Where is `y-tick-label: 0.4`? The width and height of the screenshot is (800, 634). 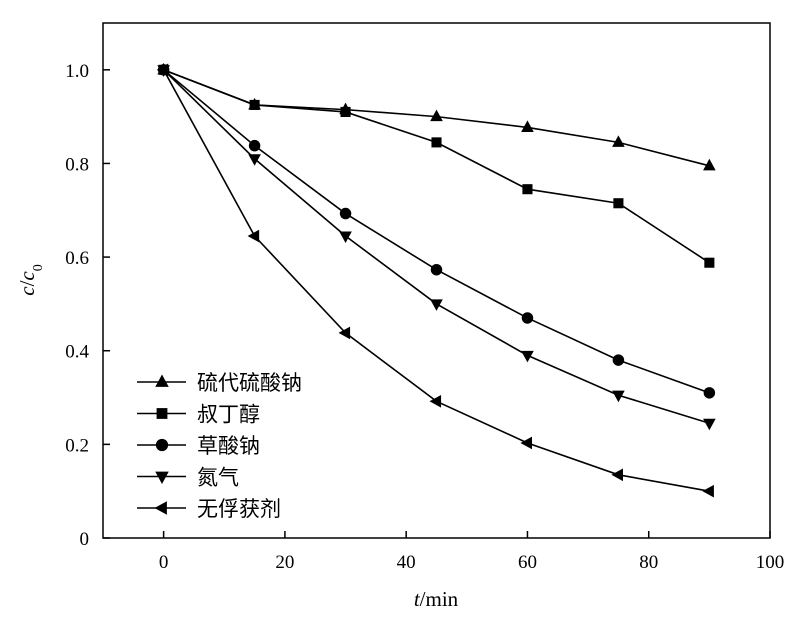
y-tick-label: 0.4 is located at coordinates (77, 352).